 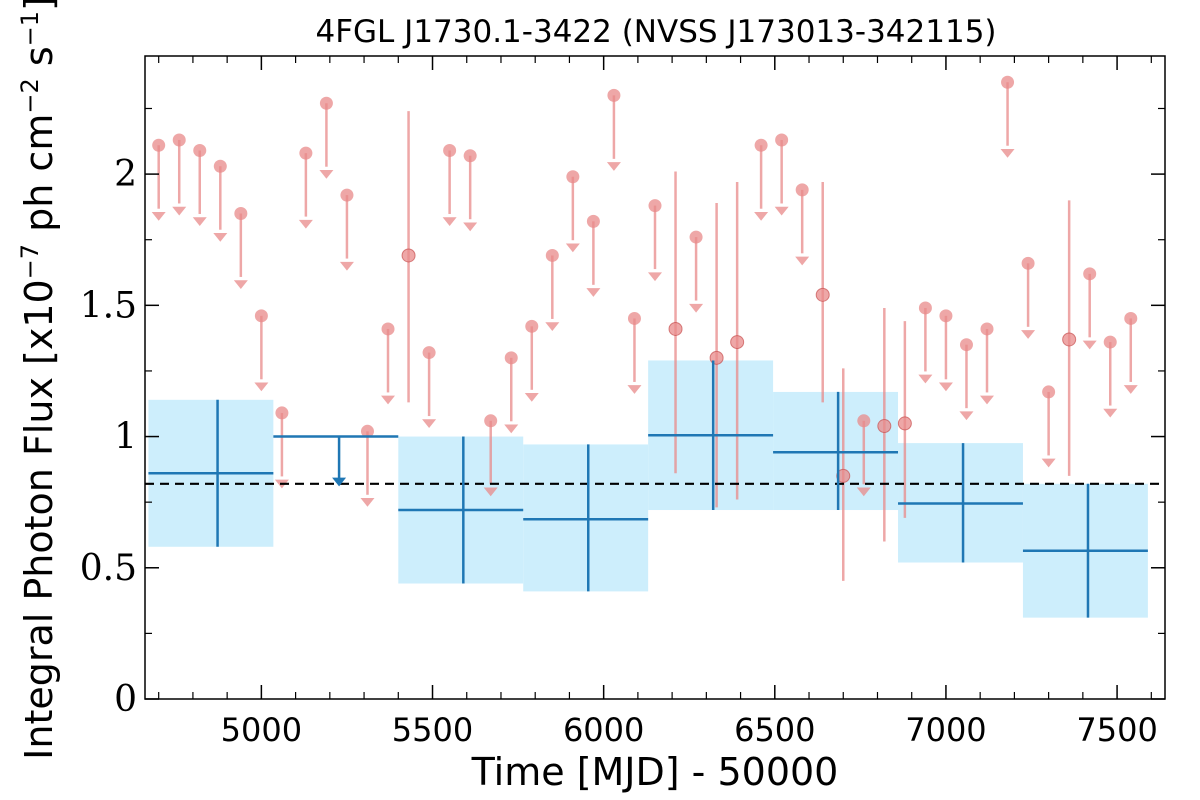 I want to click on x-tick-label: 5500, so click(x=432, y=730).